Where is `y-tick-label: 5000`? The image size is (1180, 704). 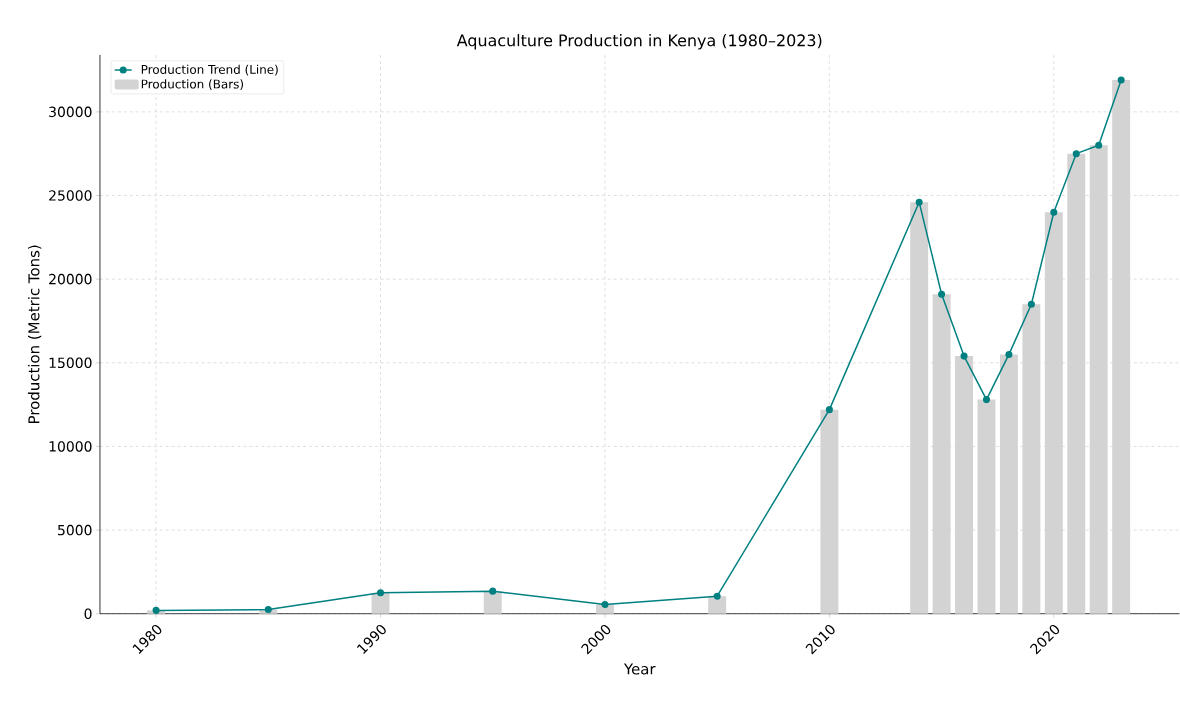
y-tick-label: 5000 is located at coordinates (75, 530).